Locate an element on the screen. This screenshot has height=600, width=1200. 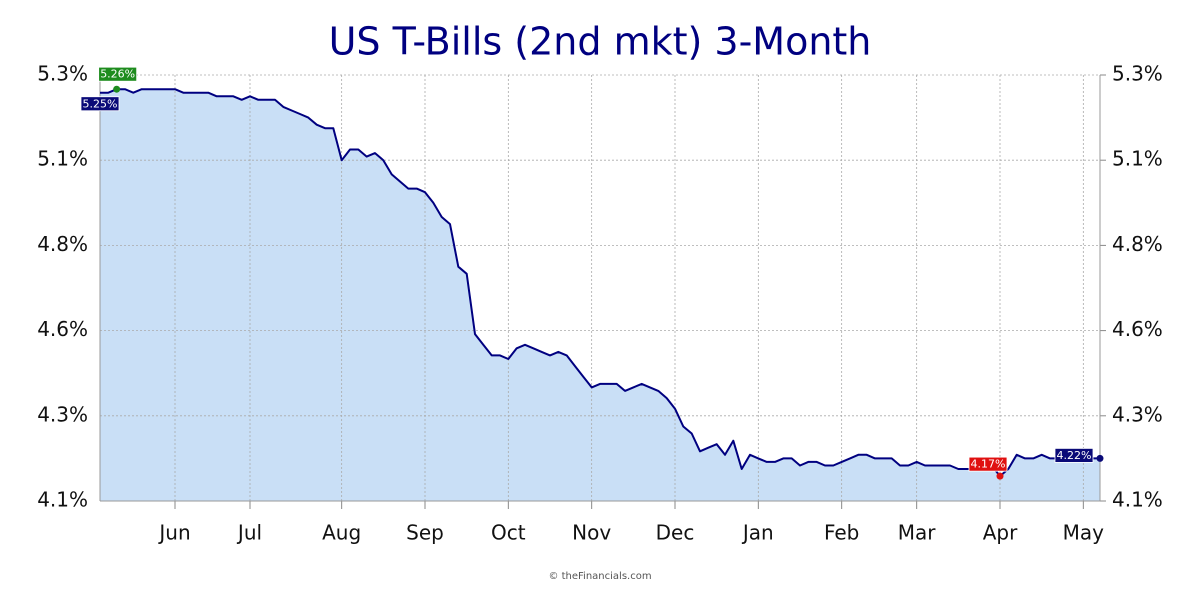
y-tick-label: 5.1% is located at coordinates (62, 159).